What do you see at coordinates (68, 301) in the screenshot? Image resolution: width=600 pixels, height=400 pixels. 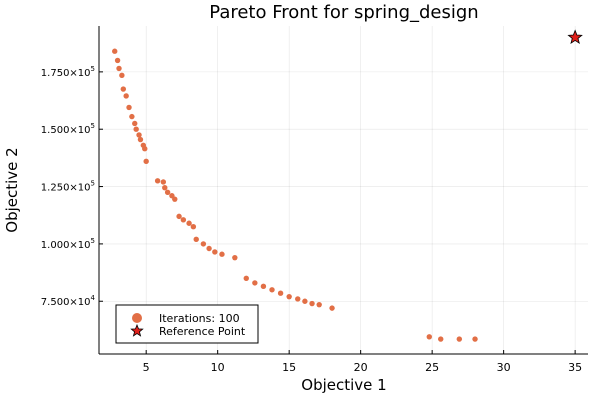 I see `y-tick-label: 7.500×10⁴` at bounding box center [68, 301].